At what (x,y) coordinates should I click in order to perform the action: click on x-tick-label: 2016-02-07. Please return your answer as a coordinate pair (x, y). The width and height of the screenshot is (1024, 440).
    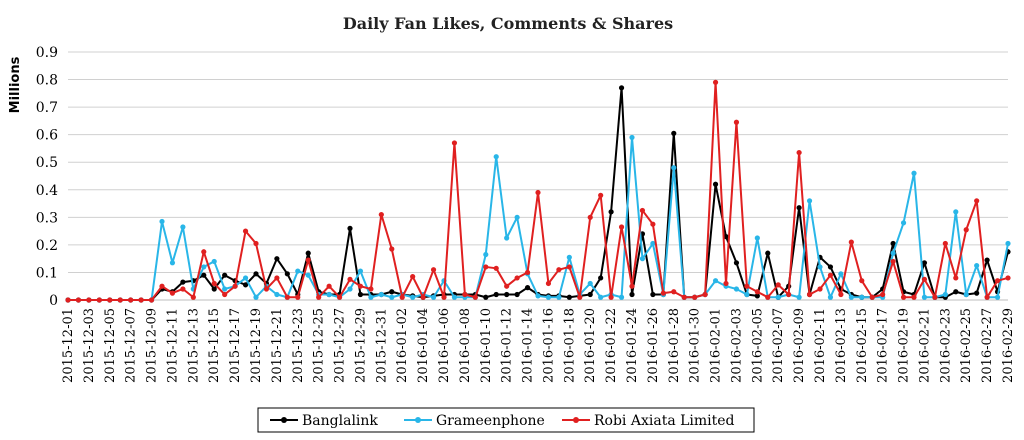
    Looking at the image, I should click on (778, 345).